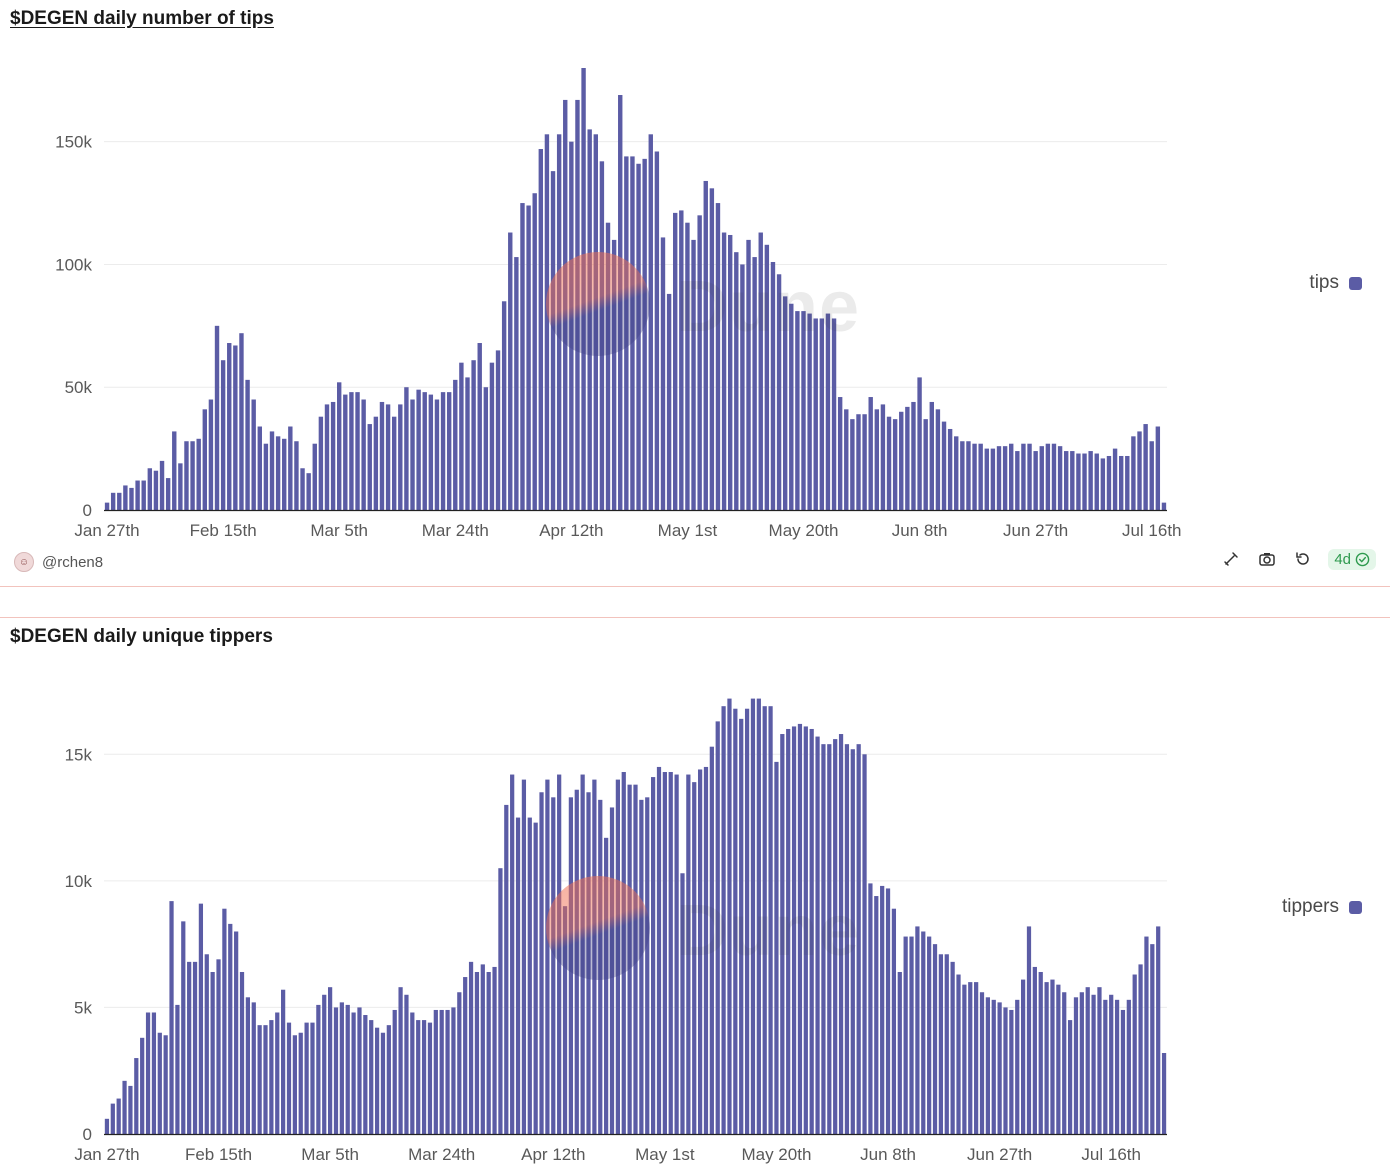 Image resolution: width=1390 pixels, height=1168 pixels. Describe the element at coordinates (441, 1154) in the screenshot. I see `x-tick-label: Mar 24th` at that location.